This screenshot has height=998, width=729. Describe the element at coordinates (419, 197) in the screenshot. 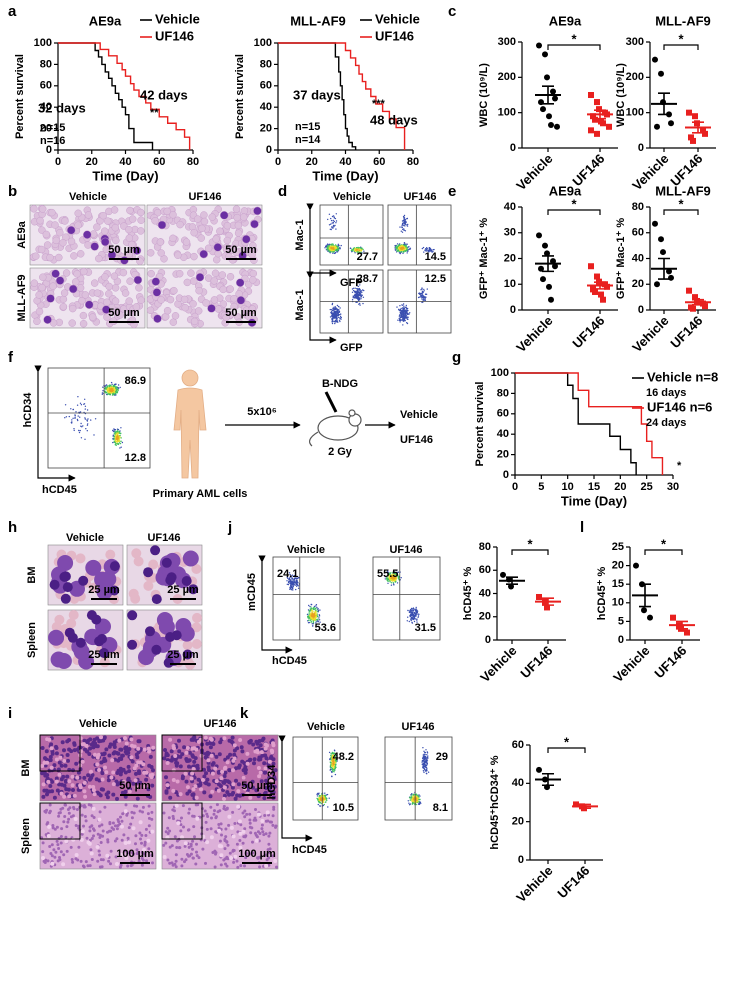

I see `column-header: UF146` at that location.